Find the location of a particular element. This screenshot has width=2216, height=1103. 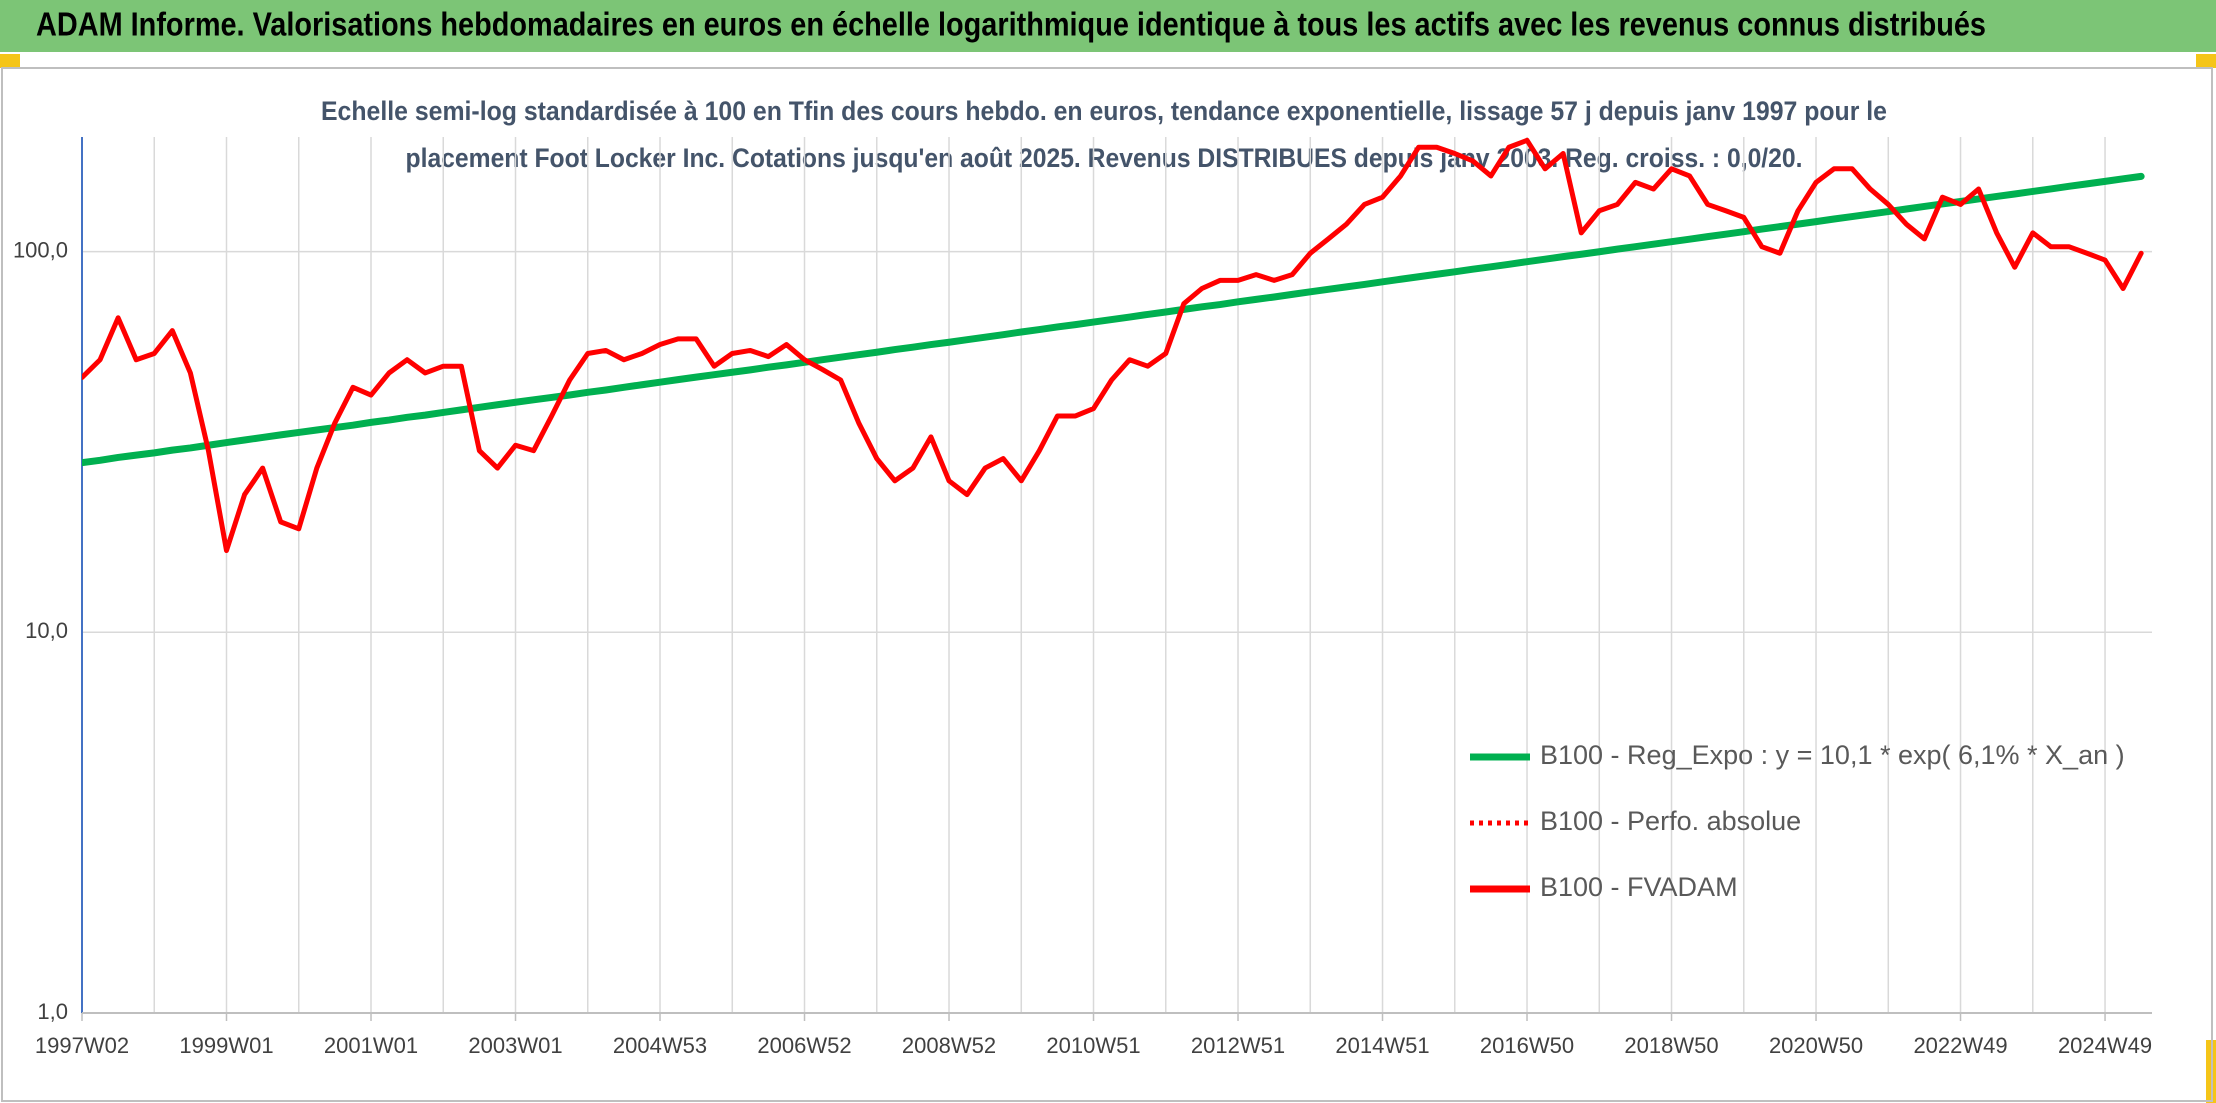

x-tick-label: 2016W50 is located at coordinates (1527, 1045).